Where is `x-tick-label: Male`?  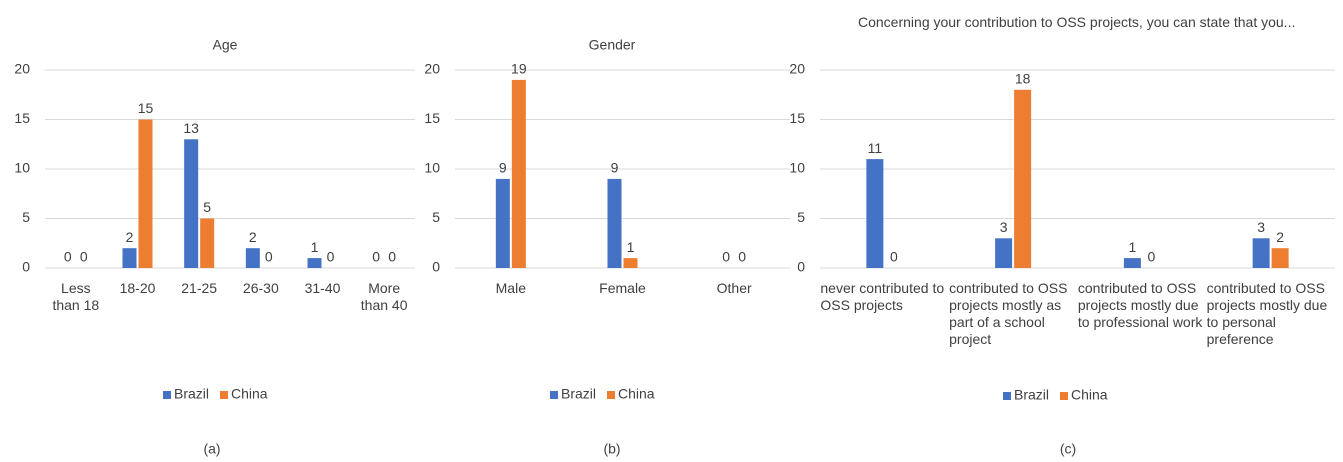 x-tick-label: Male is located at coordinates (510, 288).